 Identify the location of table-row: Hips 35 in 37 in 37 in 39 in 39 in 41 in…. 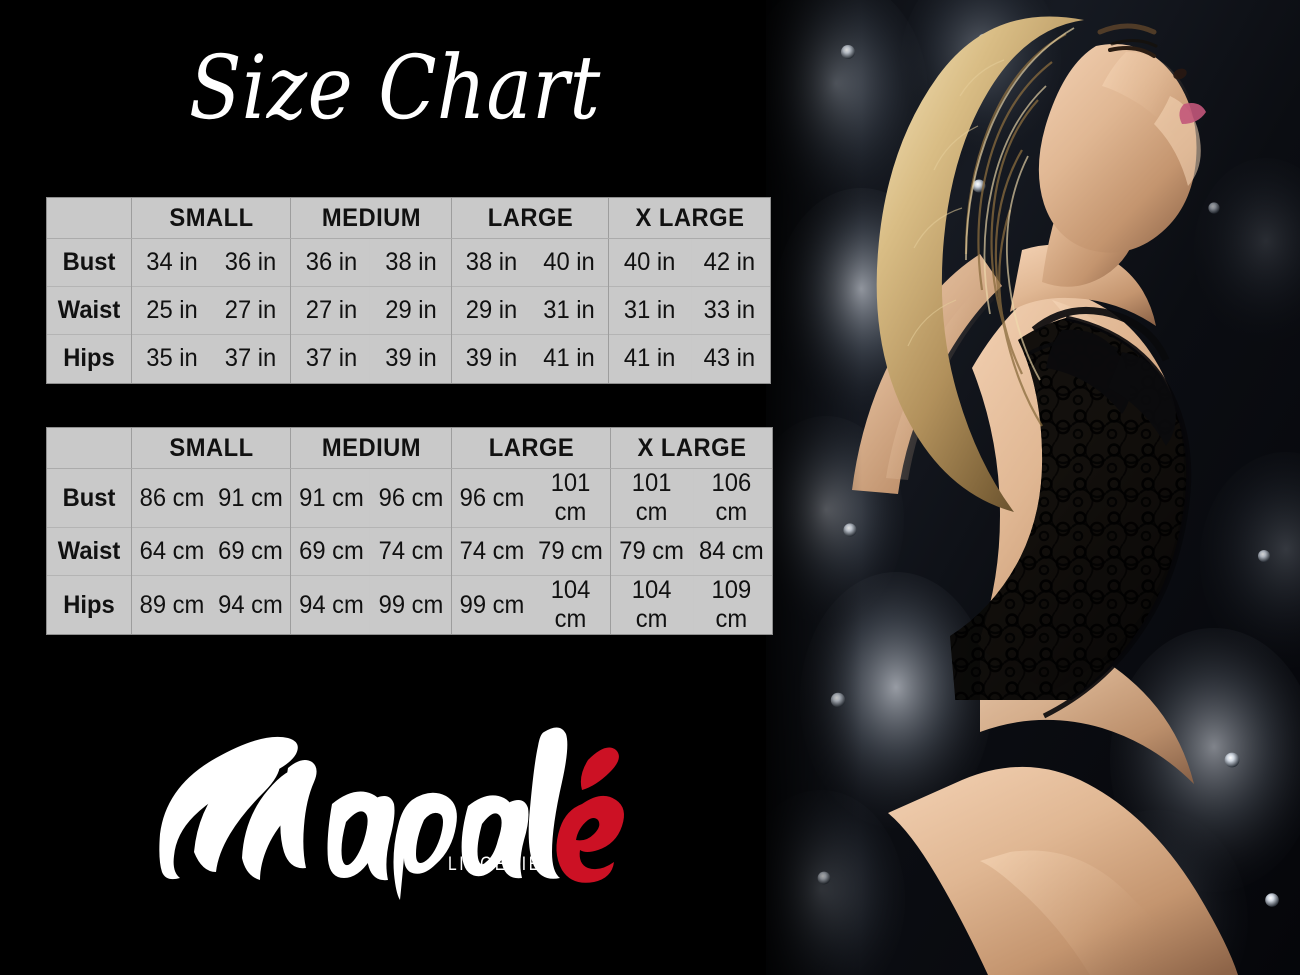
(408, 358).